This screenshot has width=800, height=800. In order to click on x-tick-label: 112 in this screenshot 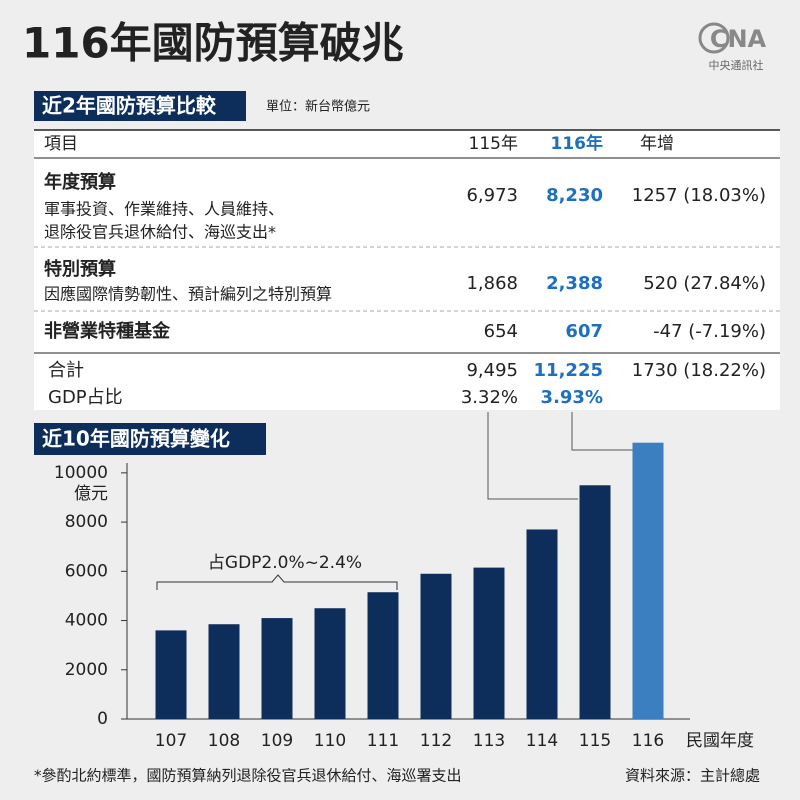, I will do `click(436, 741)`.